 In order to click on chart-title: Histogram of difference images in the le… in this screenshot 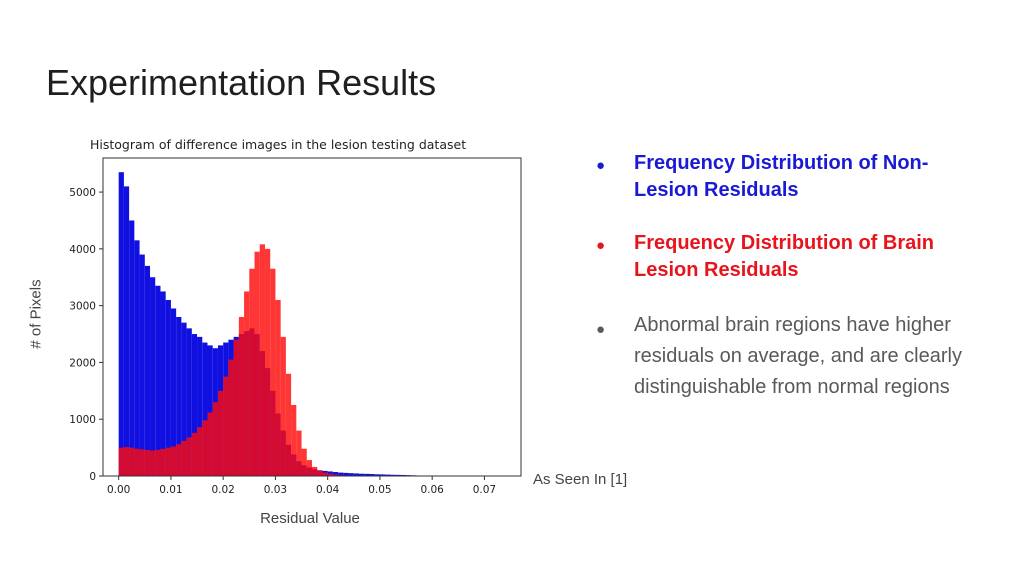, I will do `click(278, 144)`.